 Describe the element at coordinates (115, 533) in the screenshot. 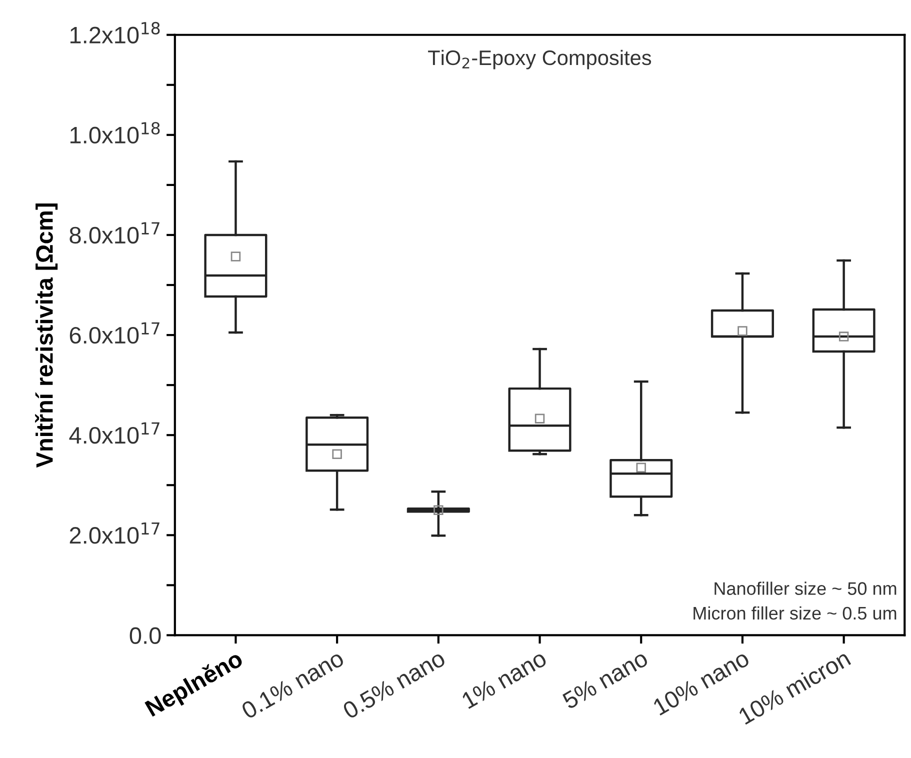

I see `y-tick-label: 2.0x10$^{17}$` at that location.